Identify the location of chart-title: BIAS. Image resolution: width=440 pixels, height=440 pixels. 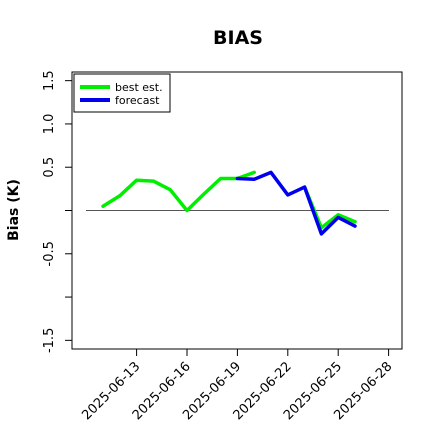
(238, 38).